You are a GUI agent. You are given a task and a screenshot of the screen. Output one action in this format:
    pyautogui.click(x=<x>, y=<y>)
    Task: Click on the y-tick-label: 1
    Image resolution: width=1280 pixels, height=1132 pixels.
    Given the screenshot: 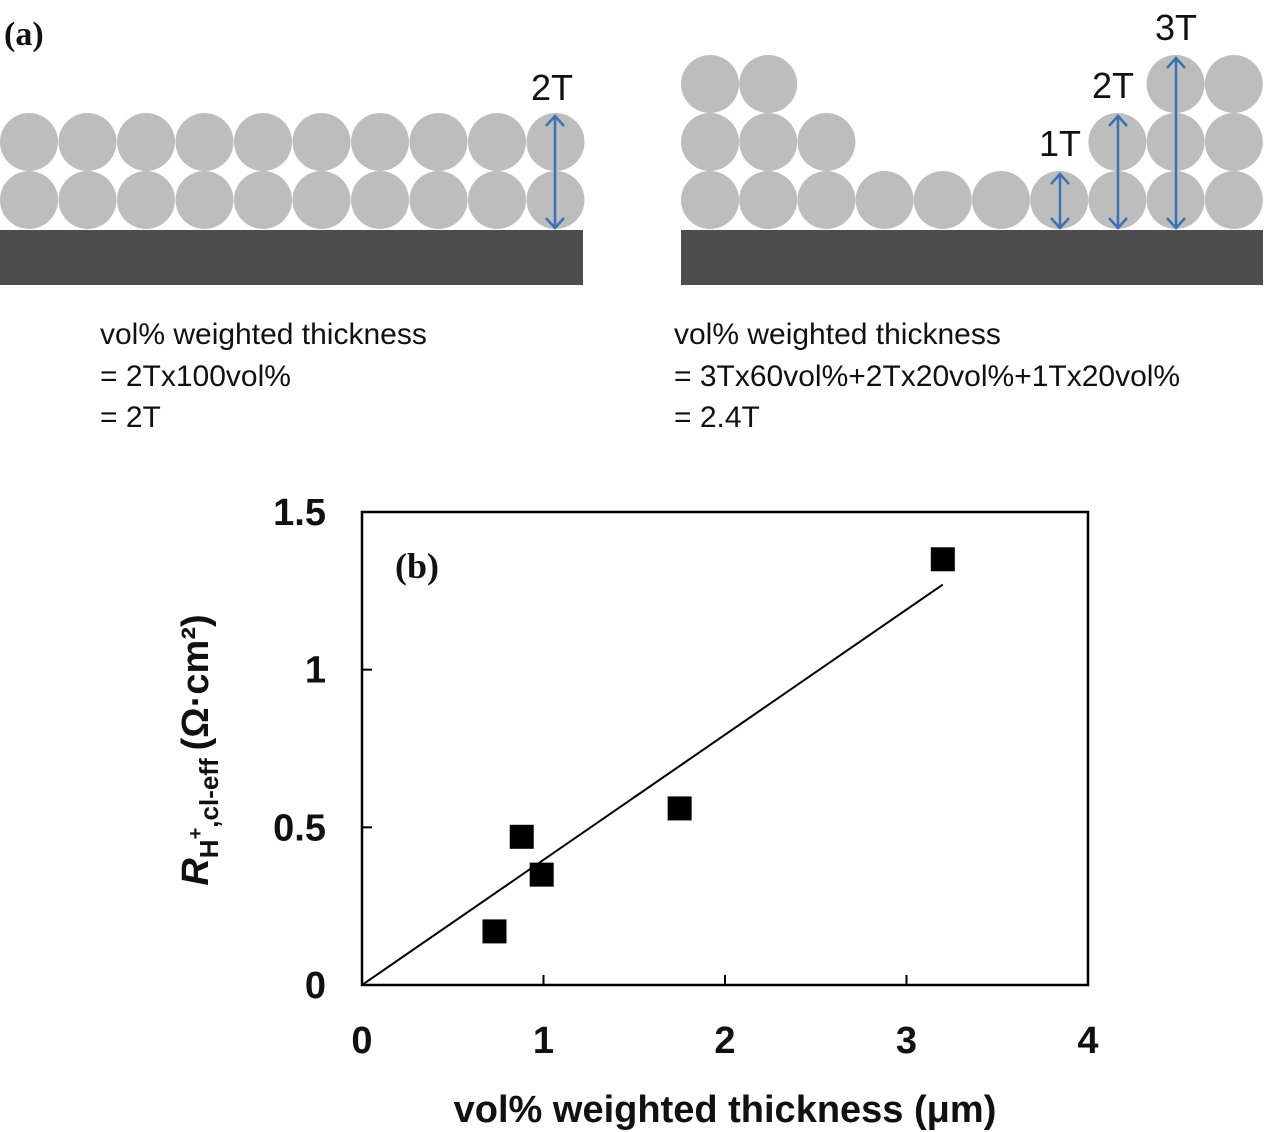 What is the action you would take?
    pyautogui.click(x=315, y=671)
    